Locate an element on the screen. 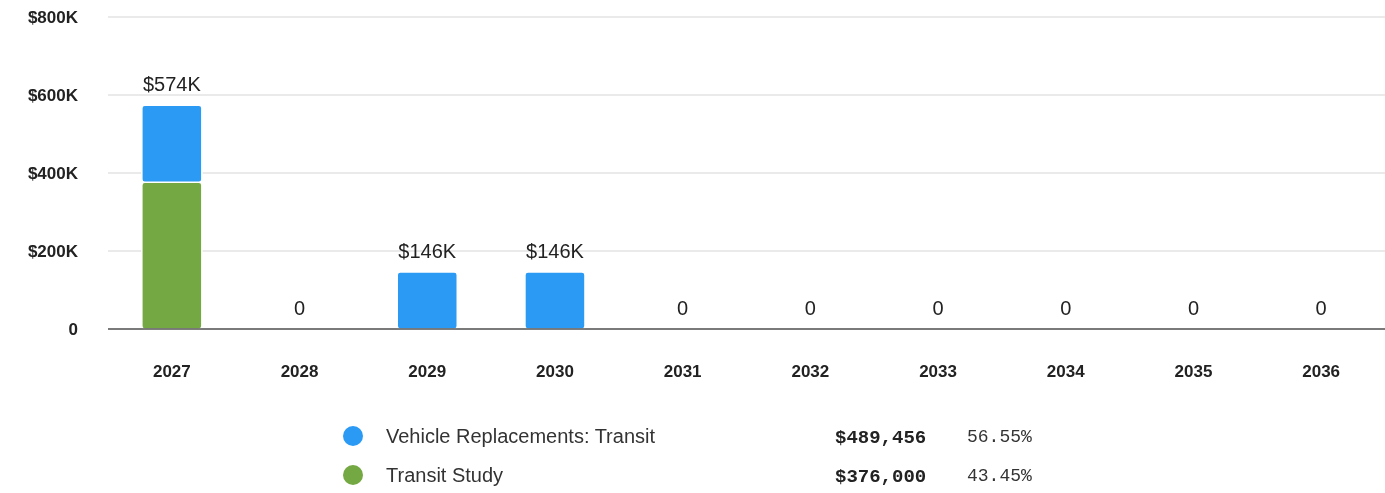 This screenshot has height=493, width=1385. x-tick-label: 2027 is located at coordinates (171, 371).